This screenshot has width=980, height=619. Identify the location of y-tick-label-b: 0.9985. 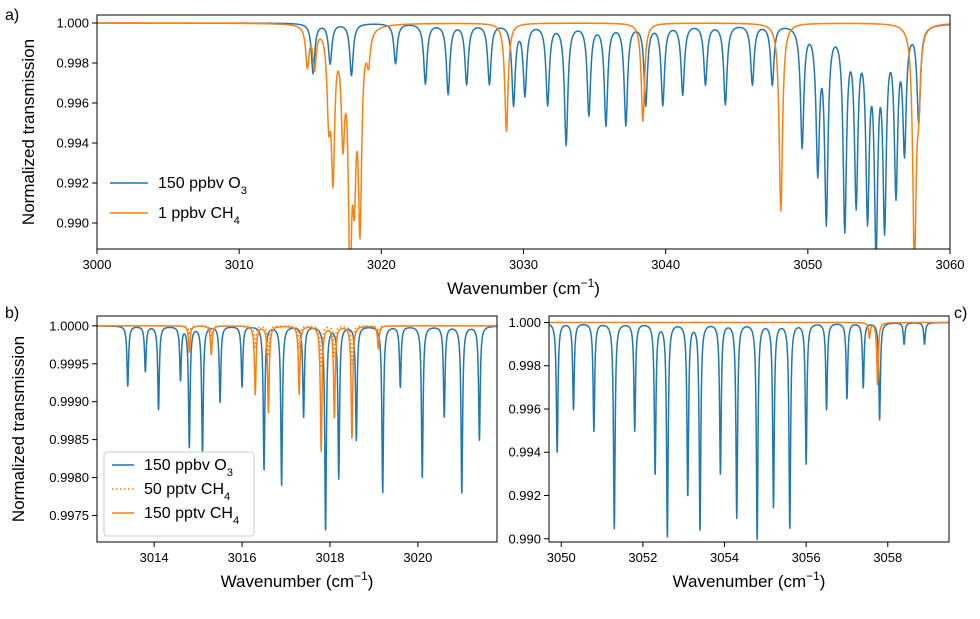
(69, 439).